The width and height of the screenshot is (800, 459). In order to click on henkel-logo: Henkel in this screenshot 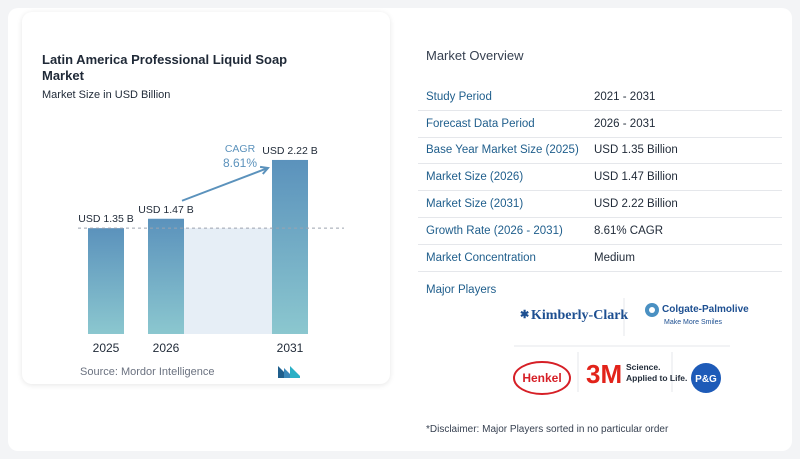, I will do `click(542, 378)`.